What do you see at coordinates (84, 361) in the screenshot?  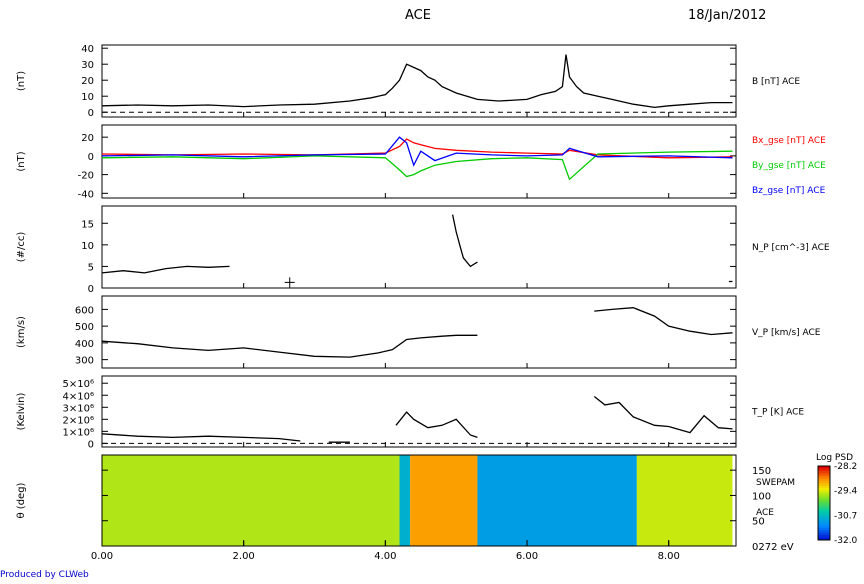 I see `panel-vp-ytick-label: 300` at bounding box center [84, 361].